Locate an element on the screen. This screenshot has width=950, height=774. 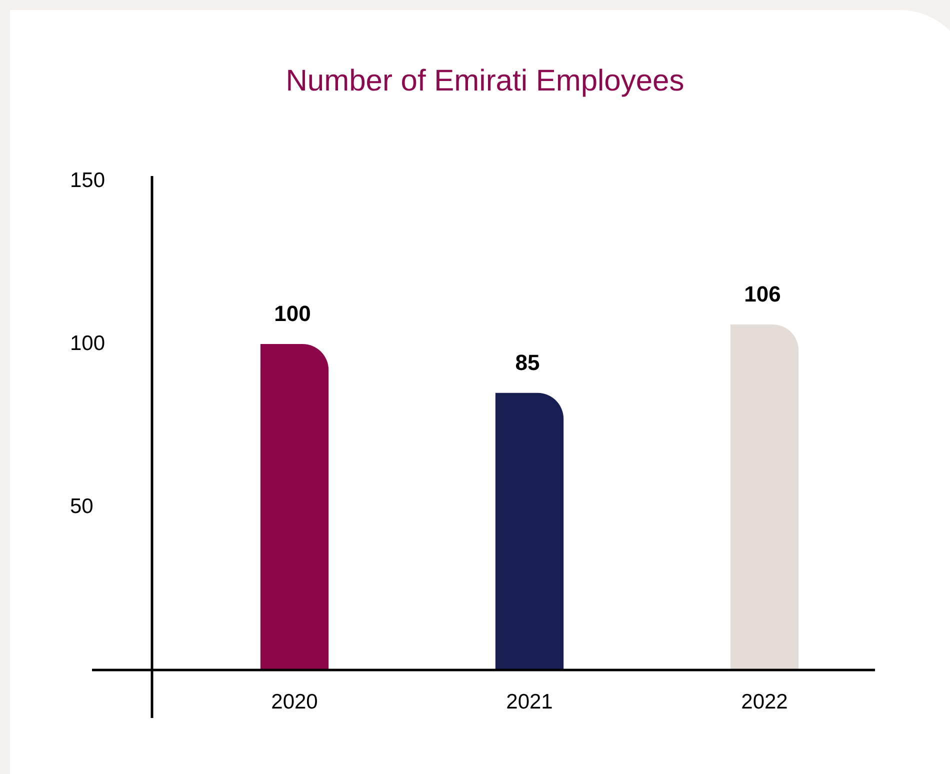
x-tick-label: 2021 is located at coordinates (529, 702).